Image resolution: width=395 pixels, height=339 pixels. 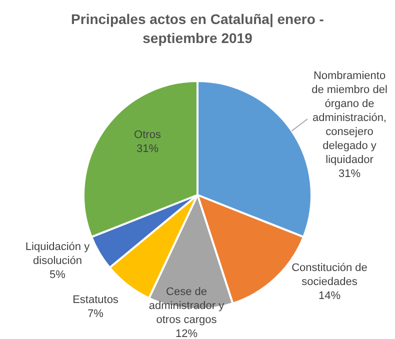 What do you see at coordinates (95, 300) in the screenshot?
I see `slice-label: Estatutos` at bounding box center [95, 300].